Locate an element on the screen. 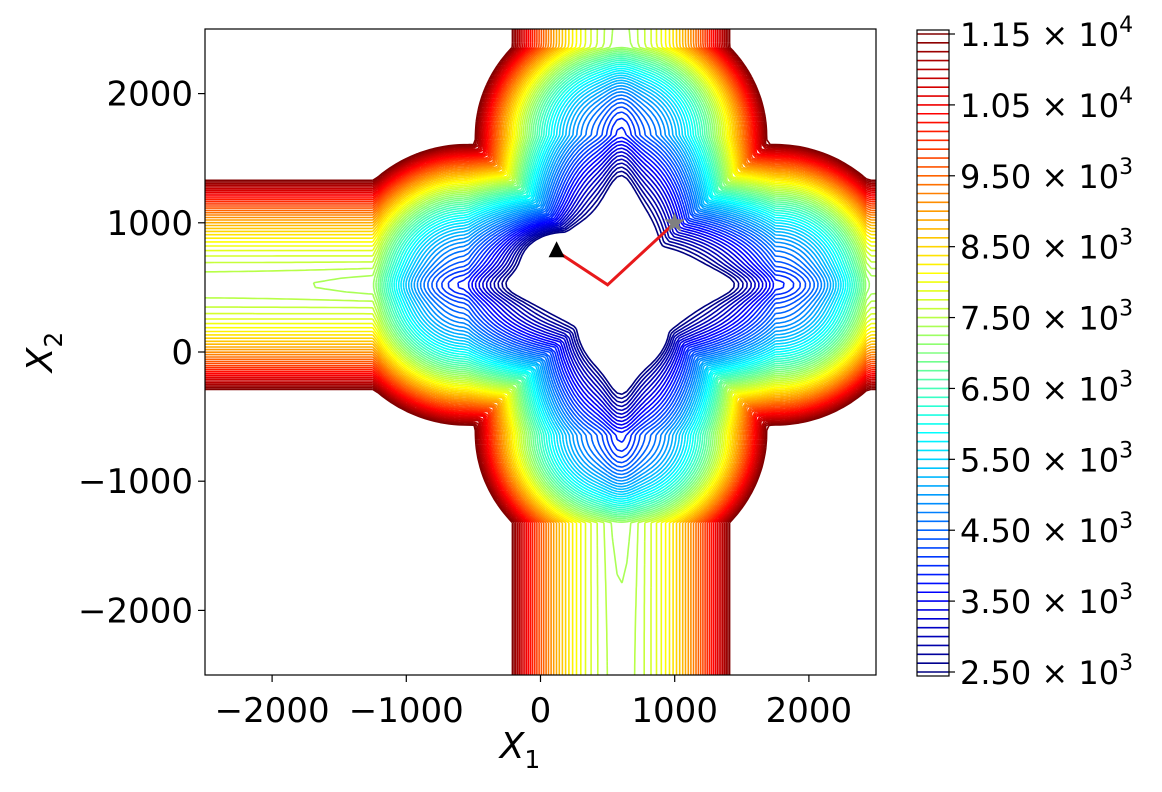 This screenshot has width=1162, height=792. colorbar-tick-label-6: 5.50 × 10³ is located at coordinates (1046, 458).